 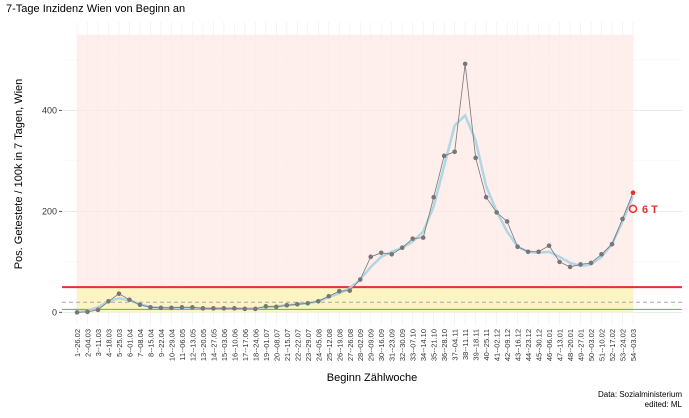 What do you see at coordinates (119, 343) in the screenshot?
I see `x-tick-label: 5--25.03` at bounding box center [119, 343].